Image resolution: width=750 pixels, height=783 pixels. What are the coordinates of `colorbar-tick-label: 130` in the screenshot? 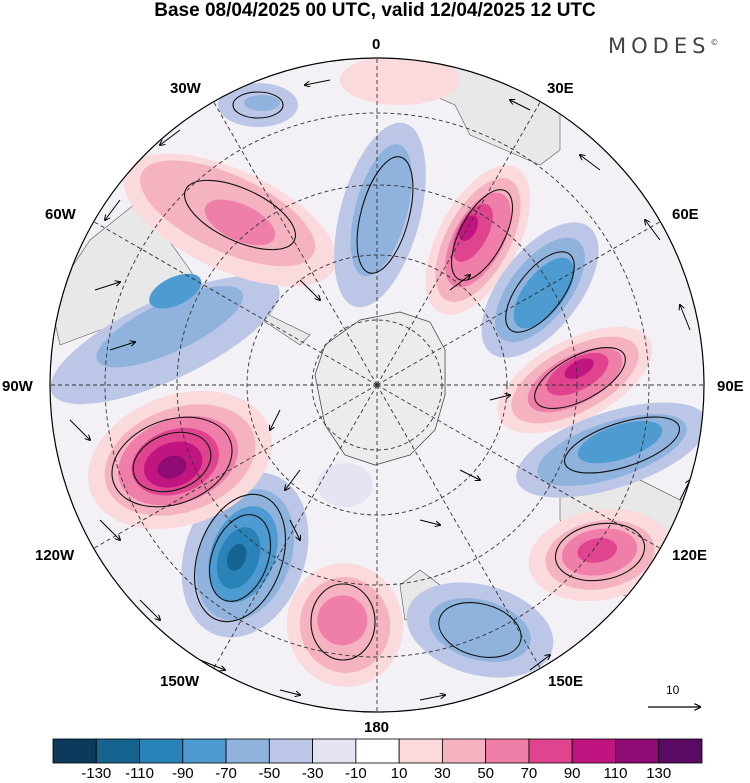 It's located at (659, 773).